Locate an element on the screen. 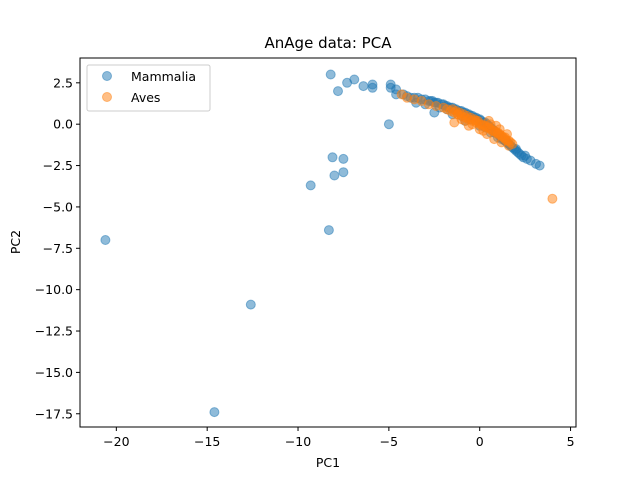 This screenshot has height=480, width=640. legend: Mammalia Aves is located at coordinates (148, 88).